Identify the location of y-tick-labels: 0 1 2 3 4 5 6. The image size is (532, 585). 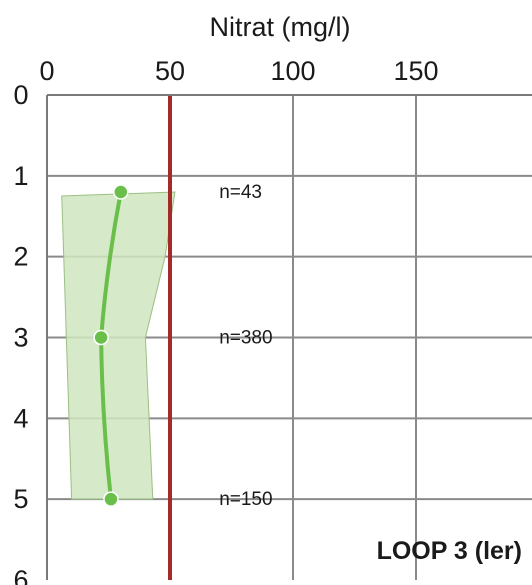
(20, 332).